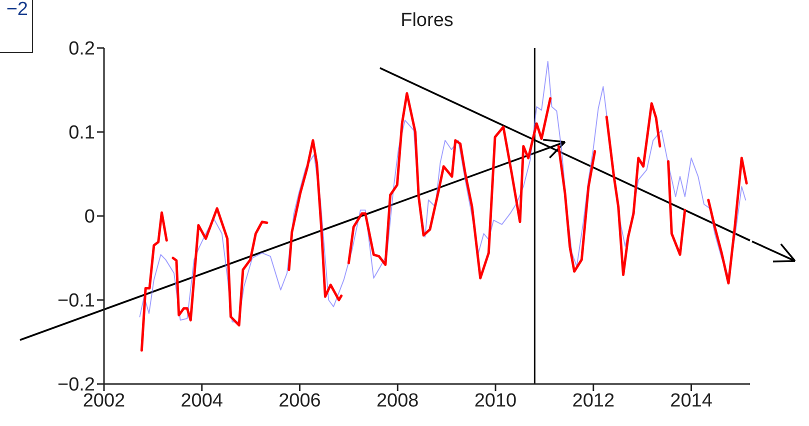  Describe the element at coordinates (76, 301) in the screenshot. I see `y-tick-label: −0.1` at that location.